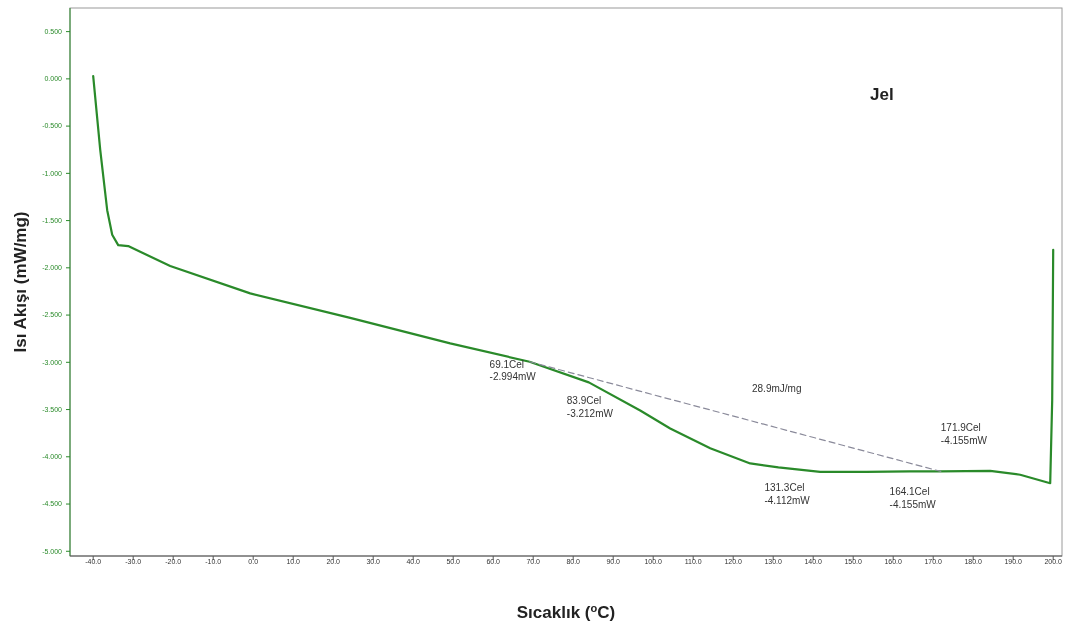  What do you see at coordinates (566, 612) in the screenshot?
I see `x-axis-title: Sıcaklık ($^{o}$C)` at bounding box center [566, 612].